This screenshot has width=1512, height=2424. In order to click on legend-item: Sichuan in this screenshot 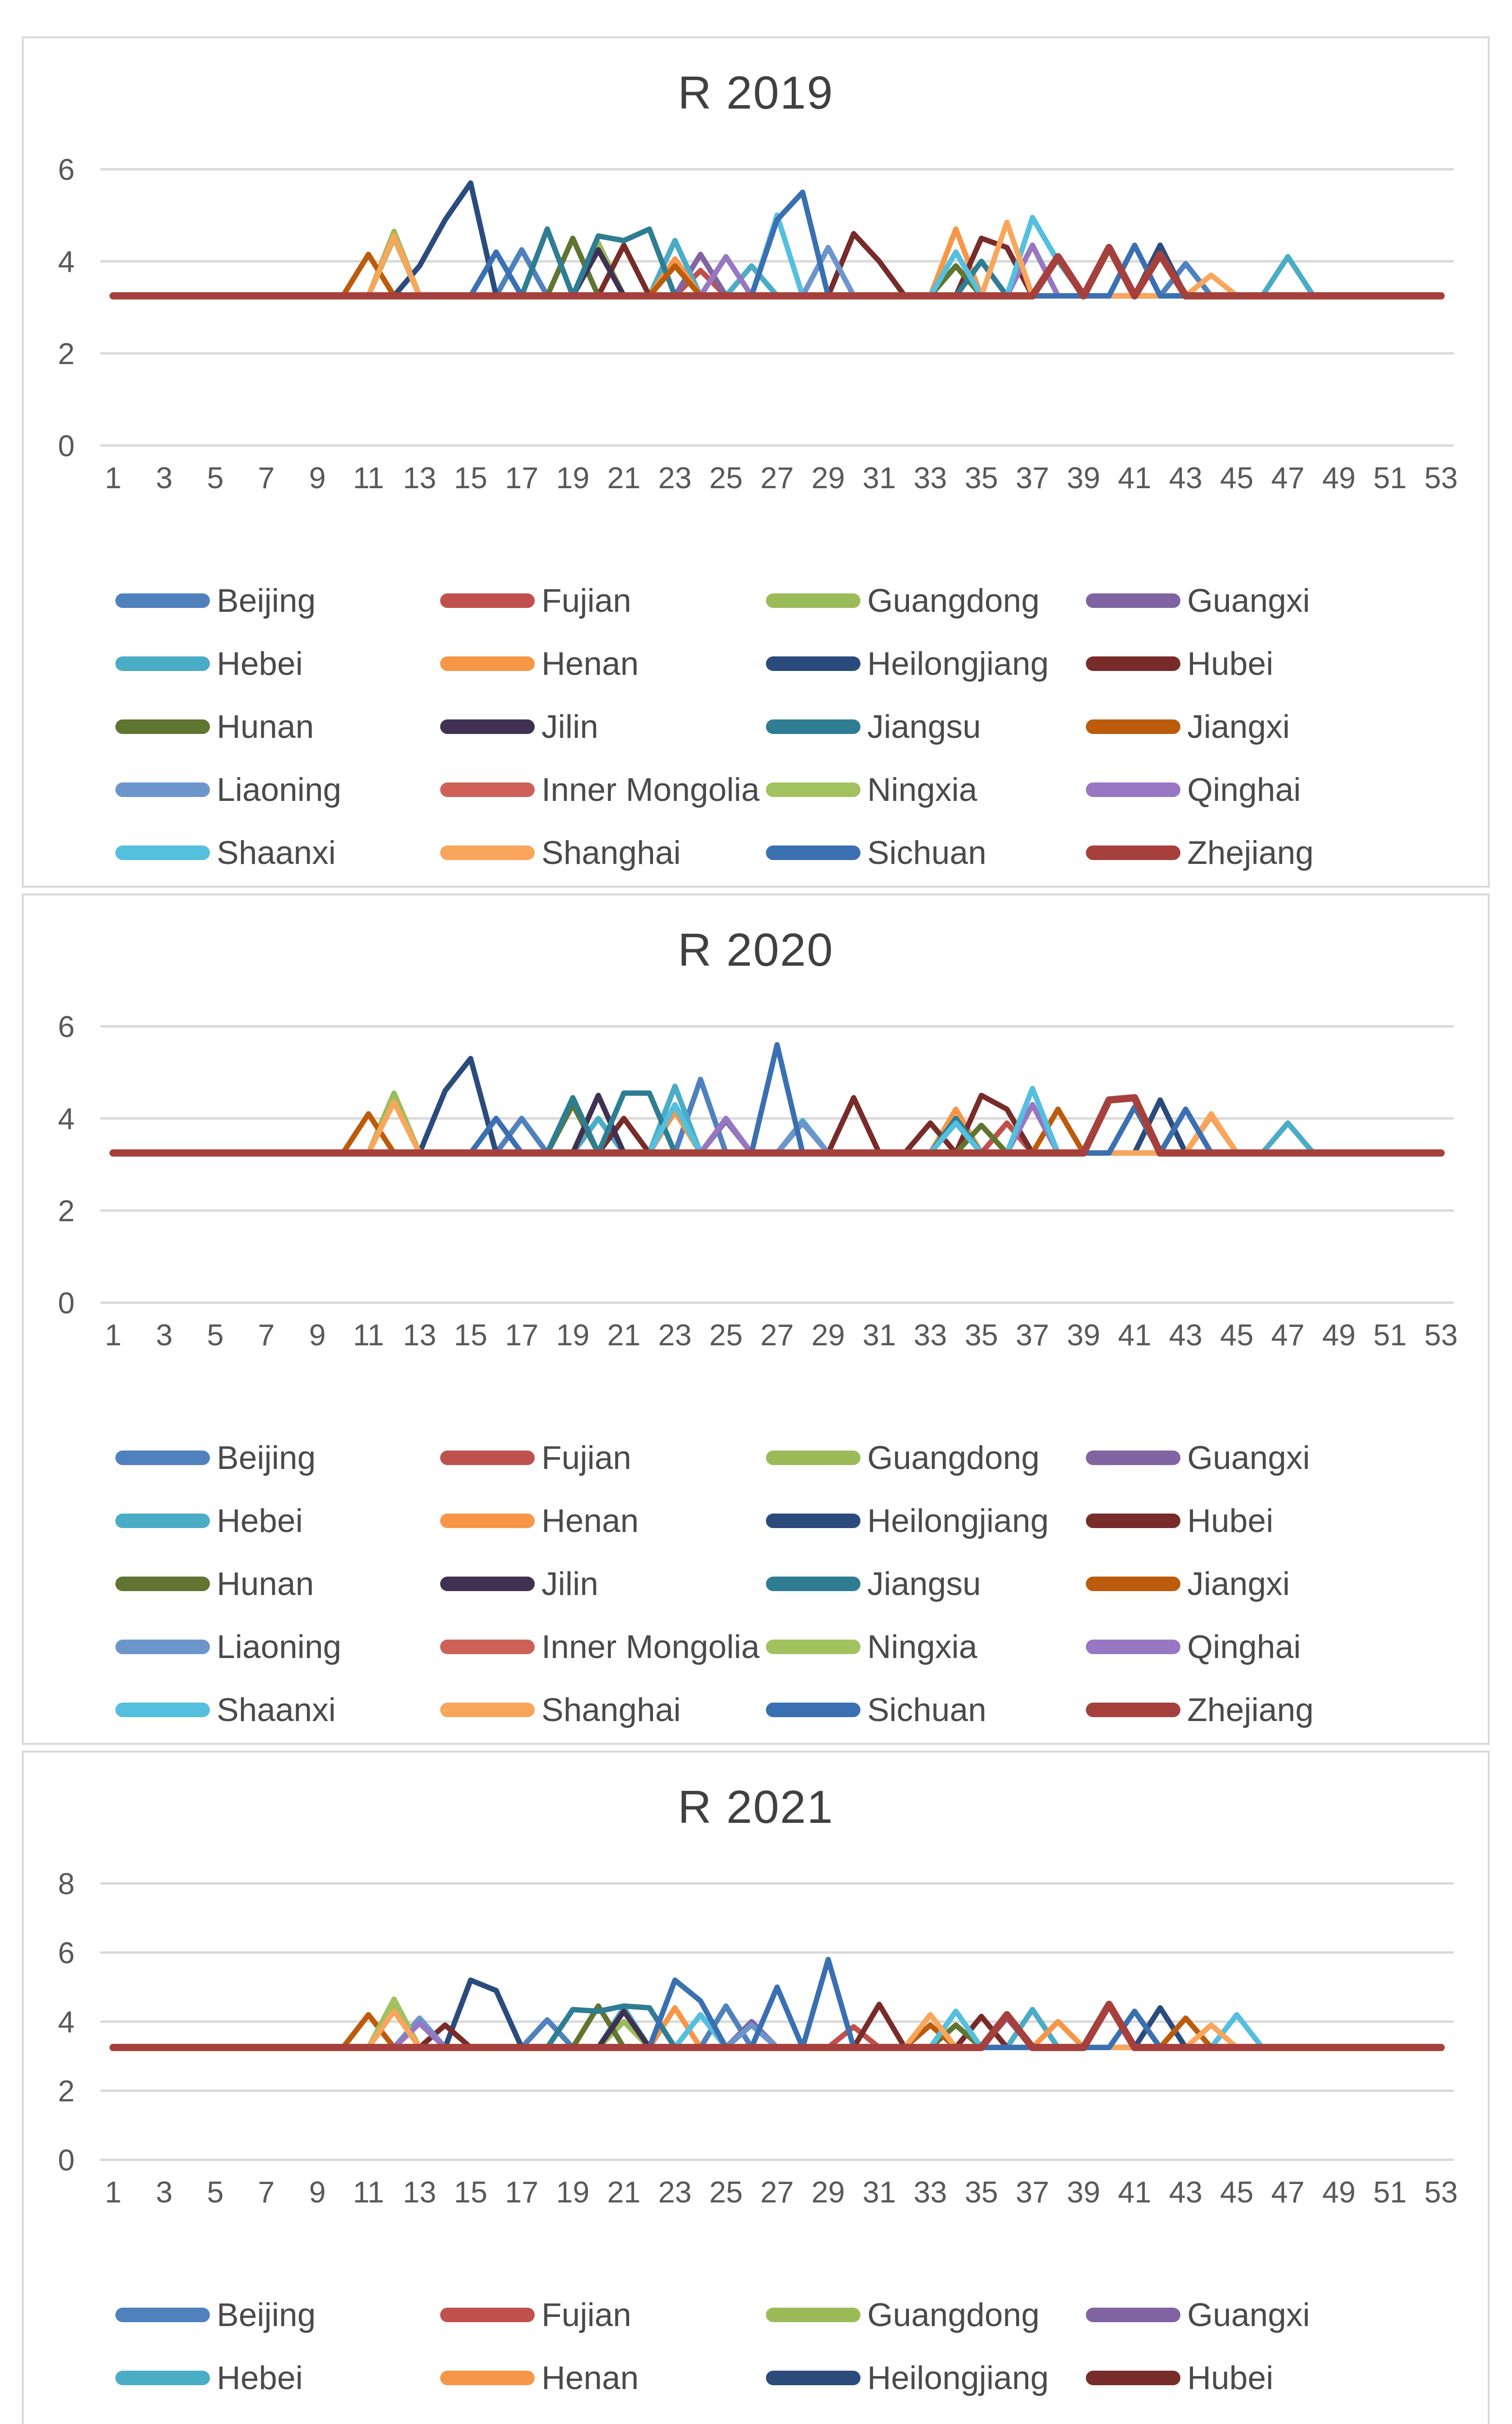, I will do `click(926, 853)`.